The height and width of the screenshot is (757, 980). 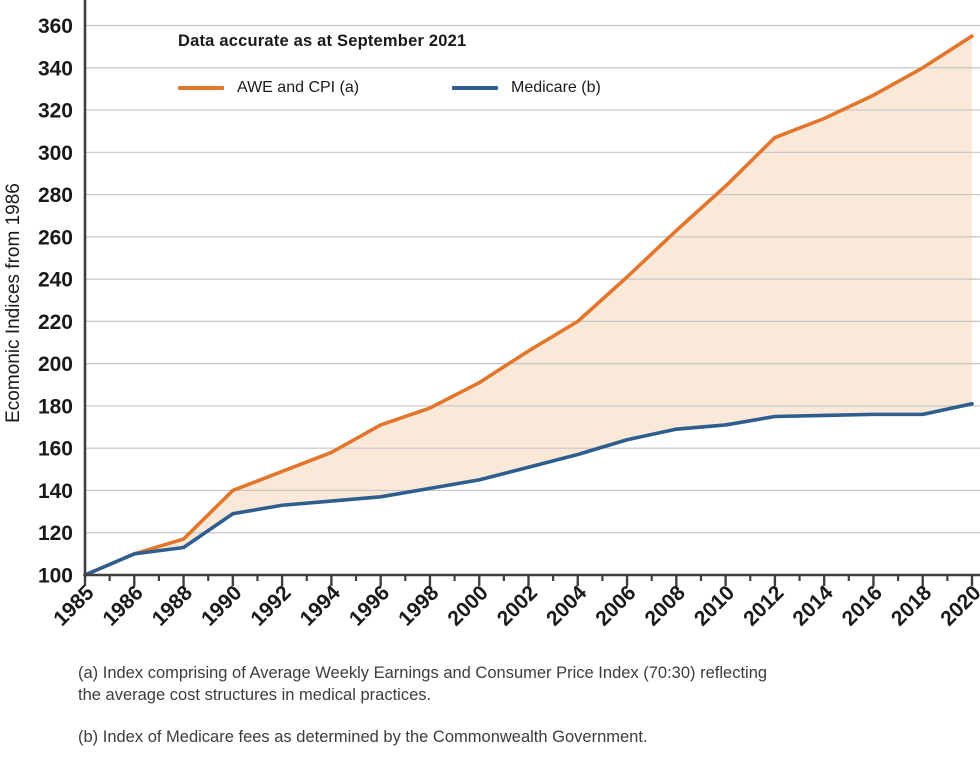 I want to click on chart-annotation: Data accurate as at September 2021, so click(x=322, y=41).